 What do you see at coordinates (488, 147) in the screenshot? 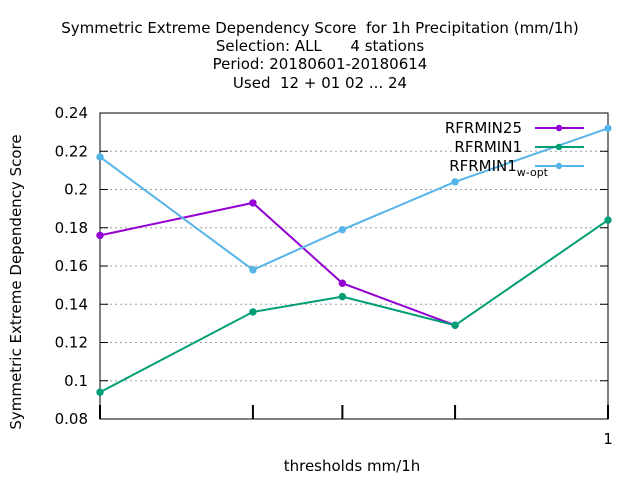
I see `legend-label: RFRMIN1` at bounding box center [488, 147].